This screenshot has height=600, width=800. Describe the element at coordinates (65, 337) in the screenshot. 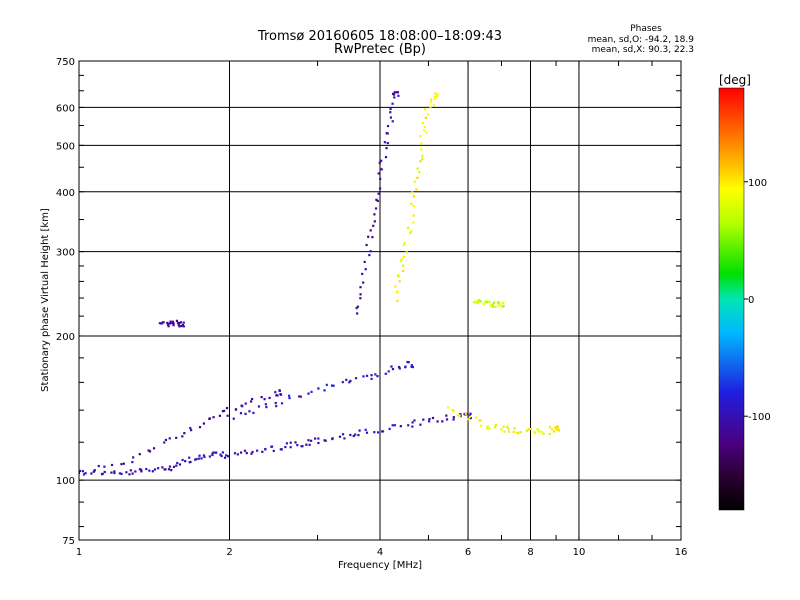

I see `y-tick-label: 200` at that location.